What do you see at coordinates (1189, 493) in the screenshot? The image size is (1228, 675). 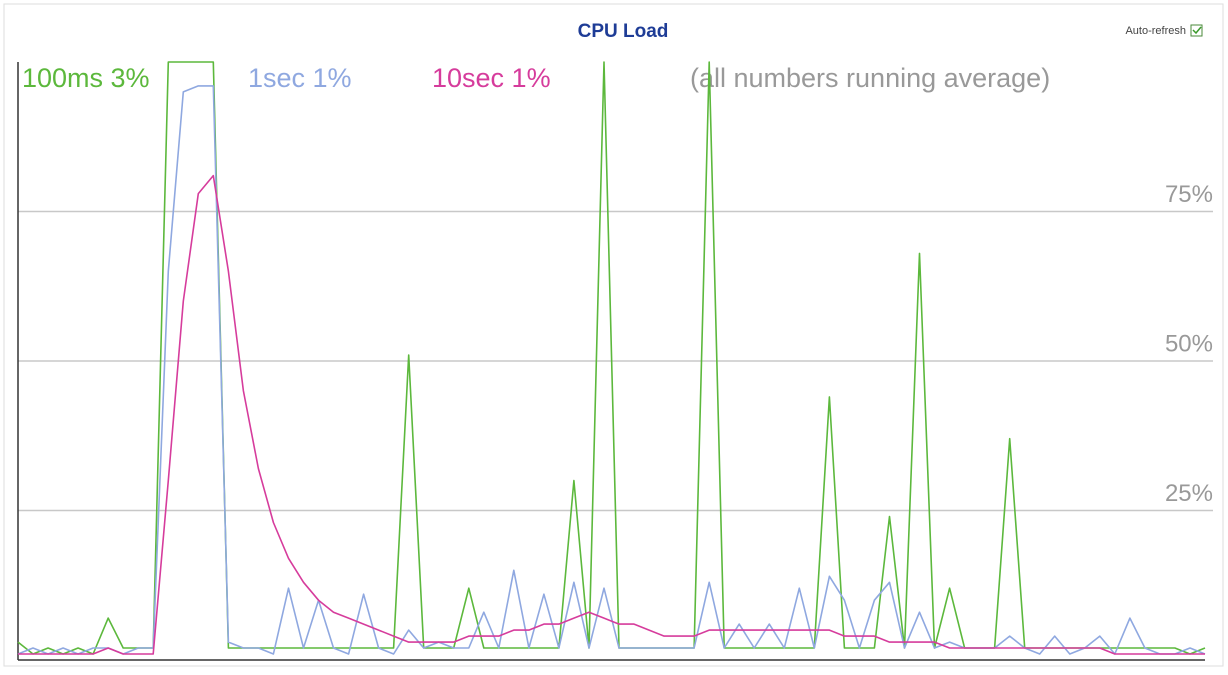 I see `y-tick-label: 25%` at bounding box center [1189, 493].